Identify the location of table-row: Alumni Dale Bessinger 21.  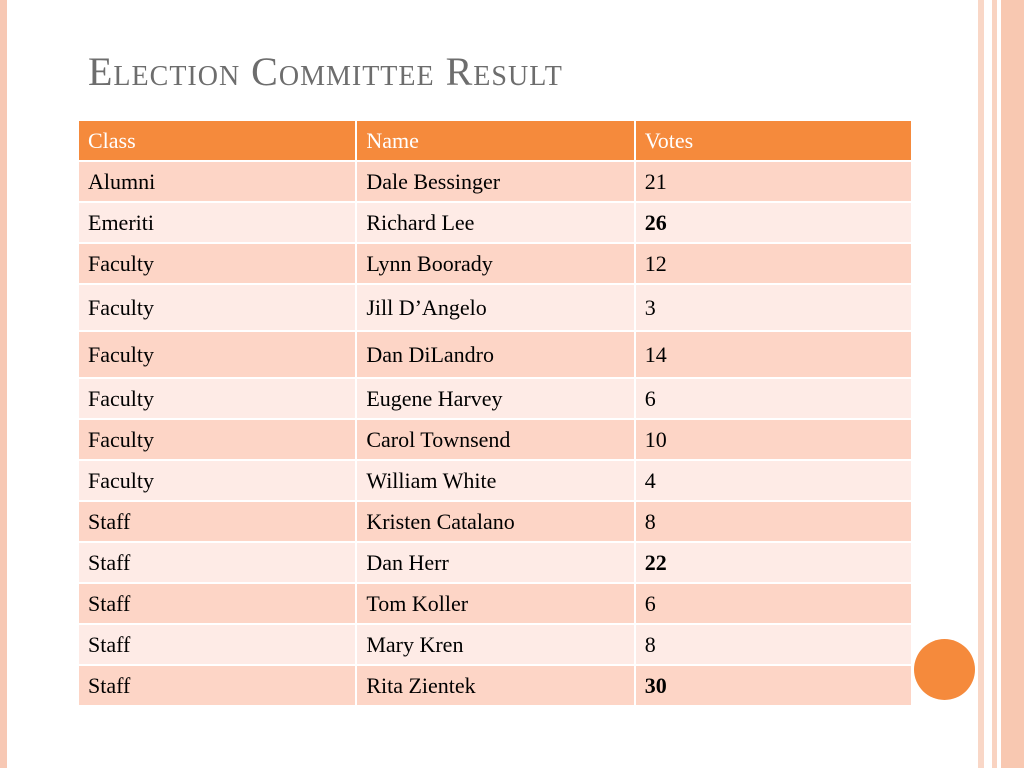
(495, 181).